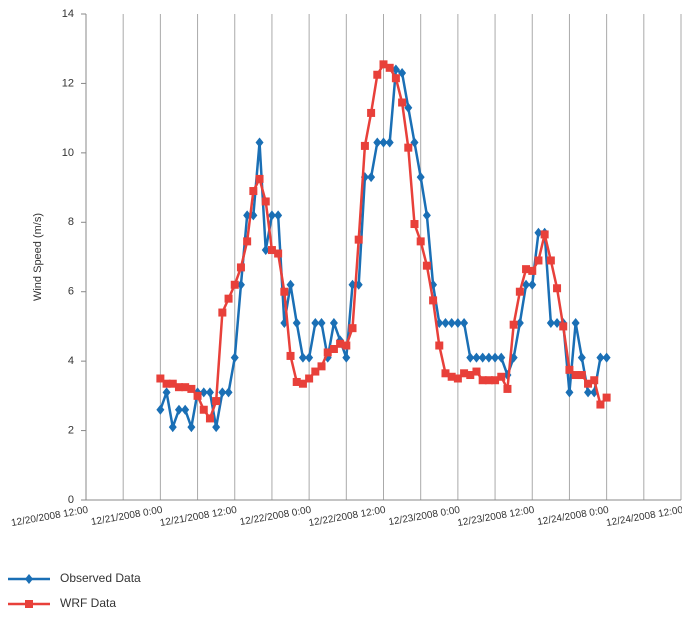  What do you see at coordinates (71, 222) in the screenshot?
I see `y-tick-label: 8` at bounding box center [71, 222].